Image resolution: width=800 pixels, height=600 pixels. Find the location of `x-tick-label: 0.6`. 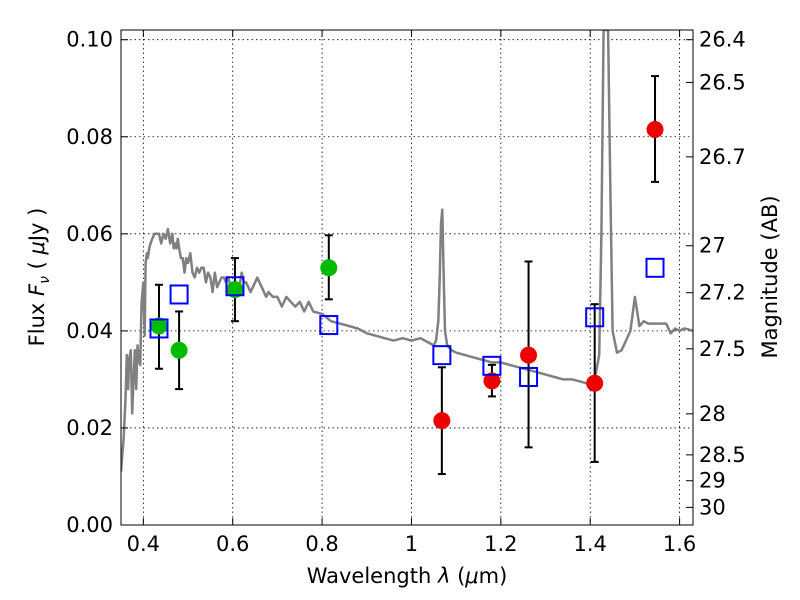

x-tick-label: 0.6 is located at coordinates (232, 544).